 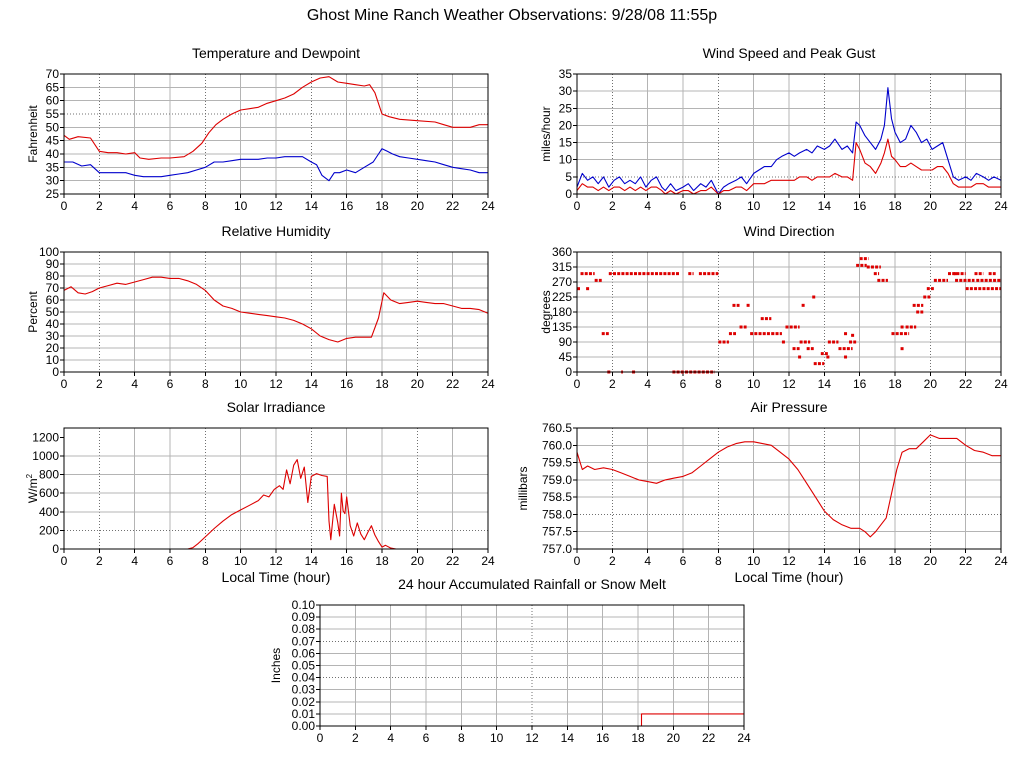 I want to click on y-tick-label: 0.10, so click(x=304, y=605).